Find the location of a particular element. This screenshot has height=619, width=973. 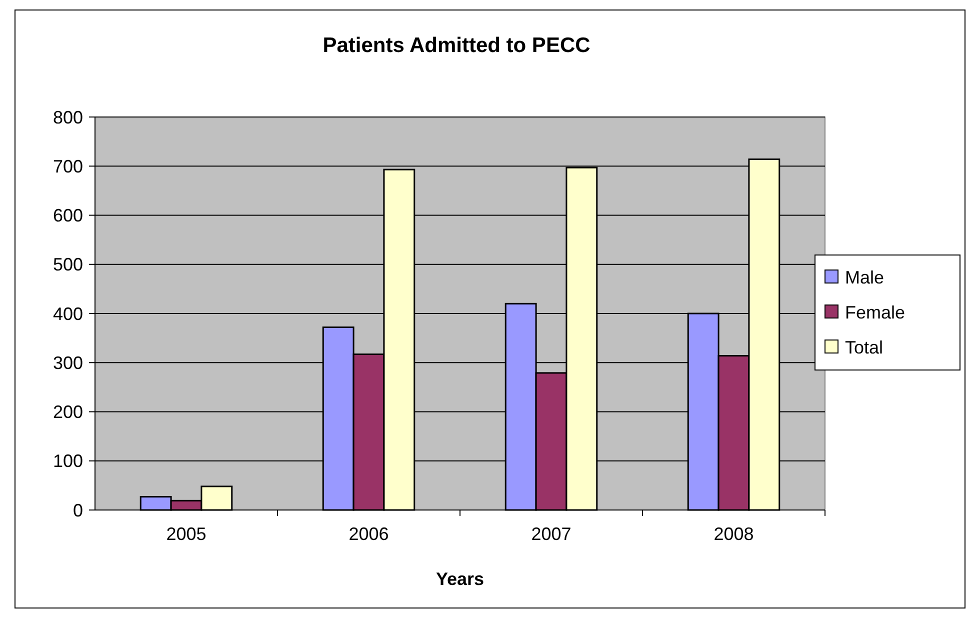

x-axis-title: Years is located at coordinates (460, 579).